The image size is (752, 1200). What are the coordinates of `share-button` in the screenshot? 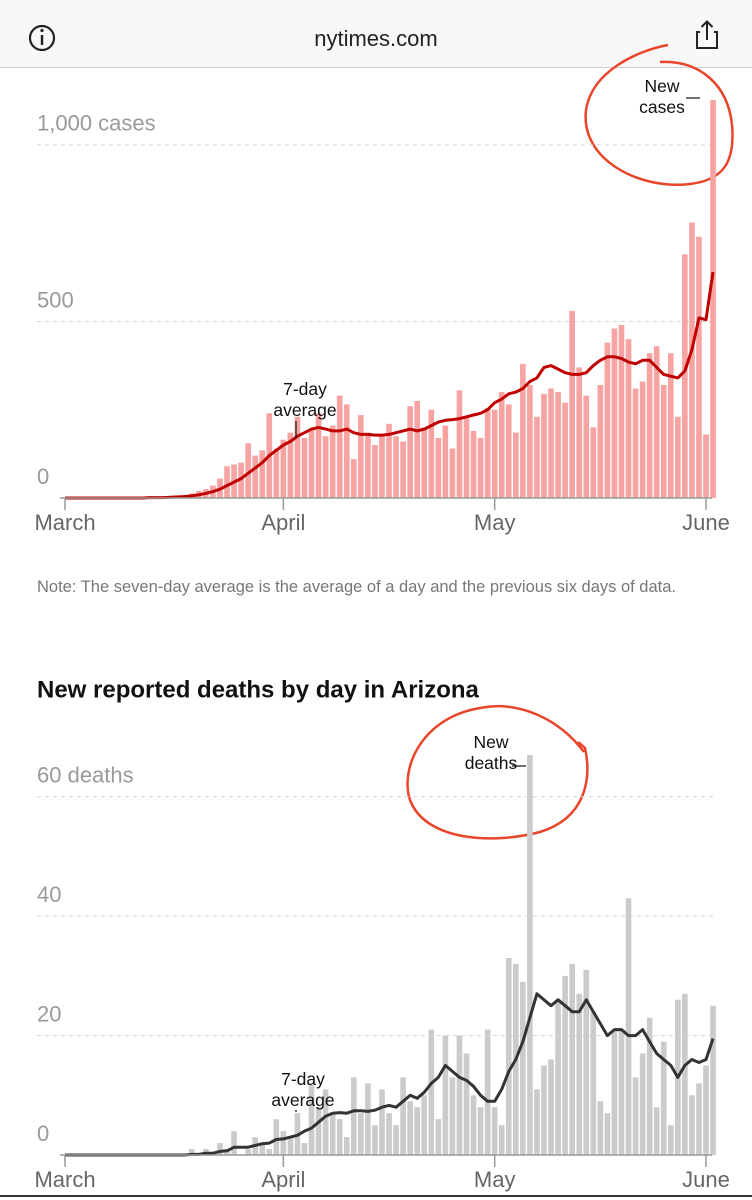 It's located at (707, 34).